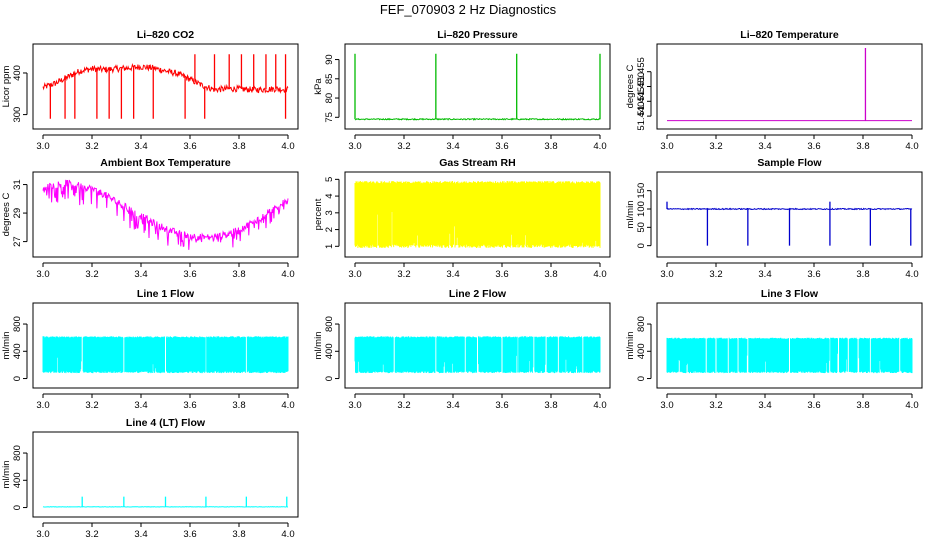 The height and width of the screenshot is (540, 936). Describe the element at coordinates (477, 35) in the screenshot. I see `panel-title: Li–820 Pressure` at that location.